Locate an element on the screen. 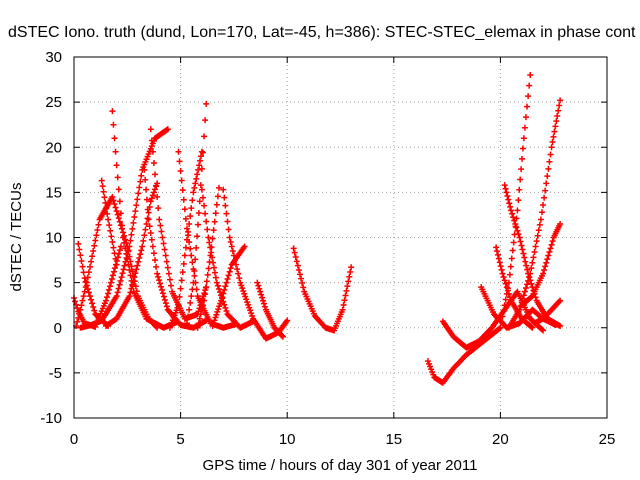 The height and width of the screenshot is (480, 640). x-tick-label: 15 is located at coordinates (393, 439).